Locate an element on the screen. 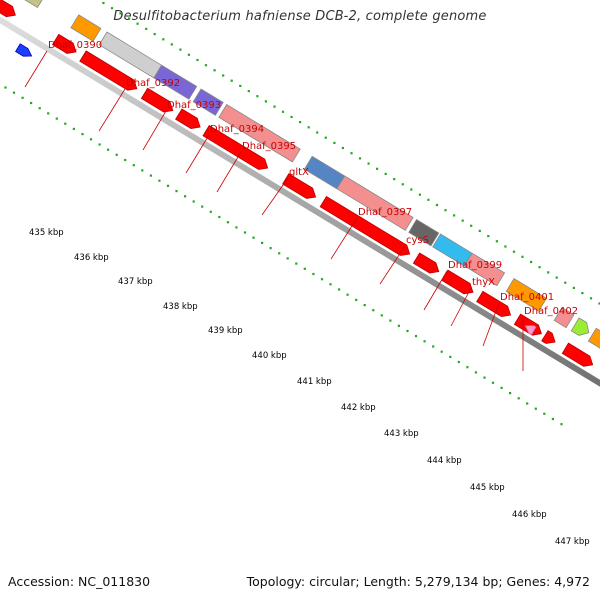  gene-label: Dhaf_0393 is located at coordinates (194, 105).